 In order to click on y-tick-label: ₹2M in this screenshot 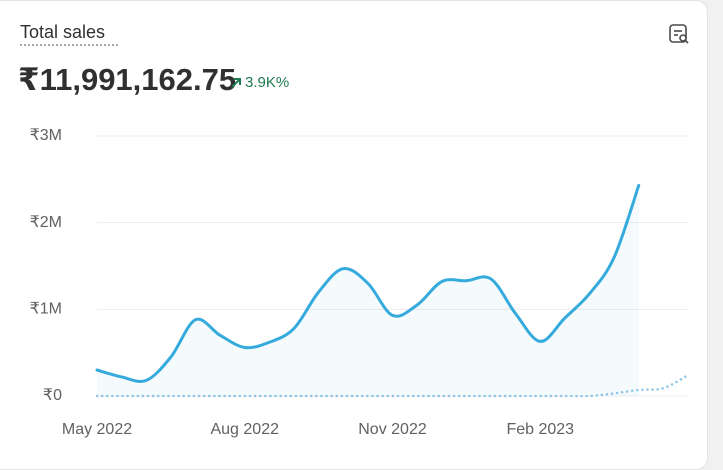, I will do `click(46, 222)`.